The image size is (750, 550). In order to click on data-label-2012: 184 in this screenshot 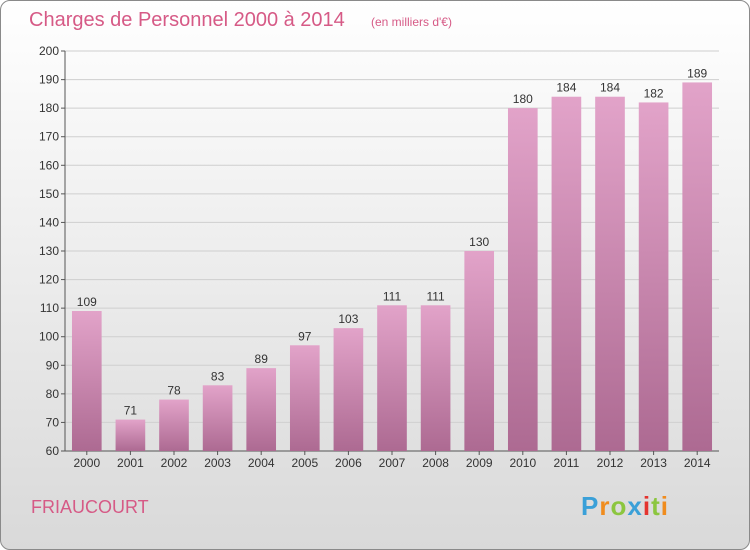, I will do `click(610, 88)`.